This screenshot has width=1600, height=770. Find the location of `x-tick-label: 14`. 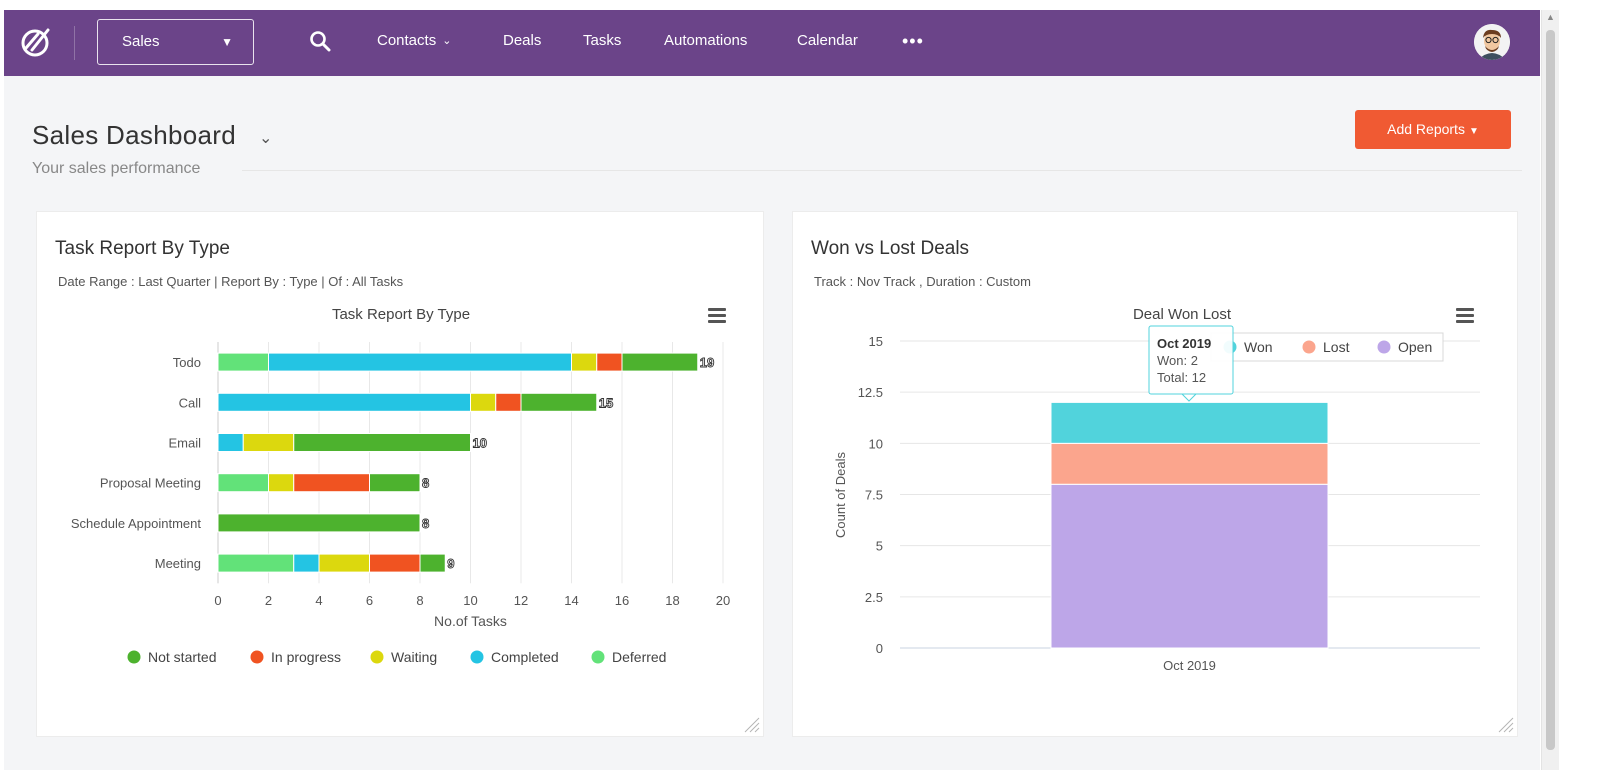

x-tick-label: 14 is located at coordinates (571, 600).